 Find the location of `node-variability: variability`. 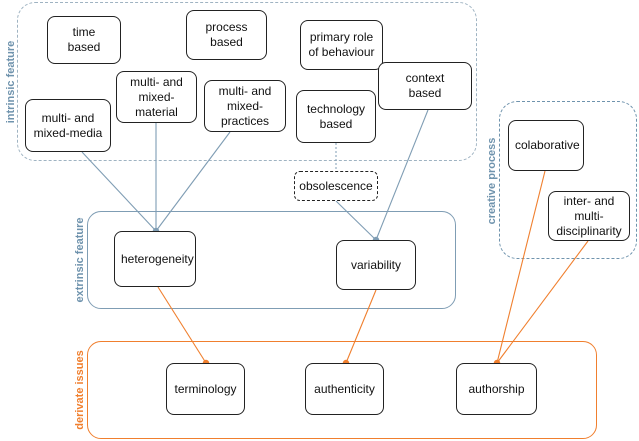

node-variability: variability is located at coordinates (376, 265).